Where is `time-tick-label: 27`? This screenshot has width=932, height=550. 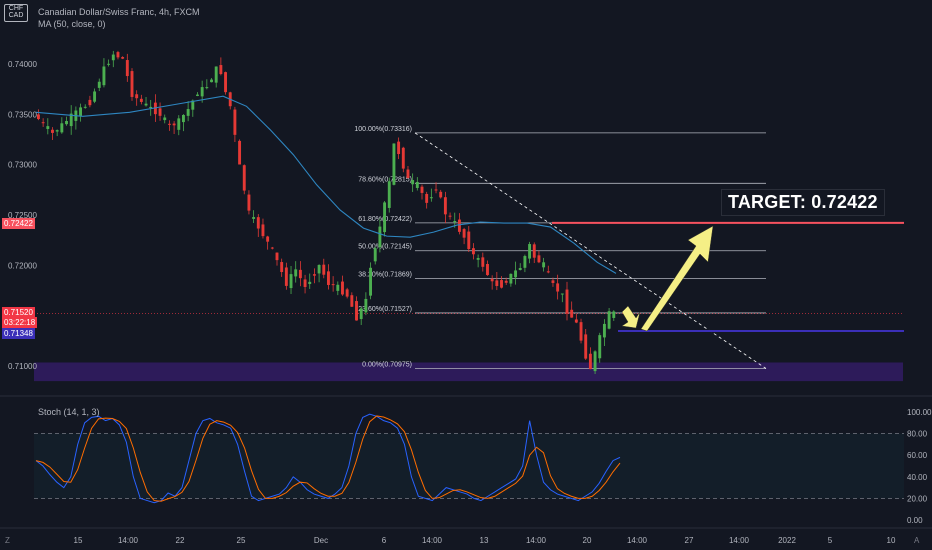
time-tick-label: 27 is located at coordinates (689, 540).